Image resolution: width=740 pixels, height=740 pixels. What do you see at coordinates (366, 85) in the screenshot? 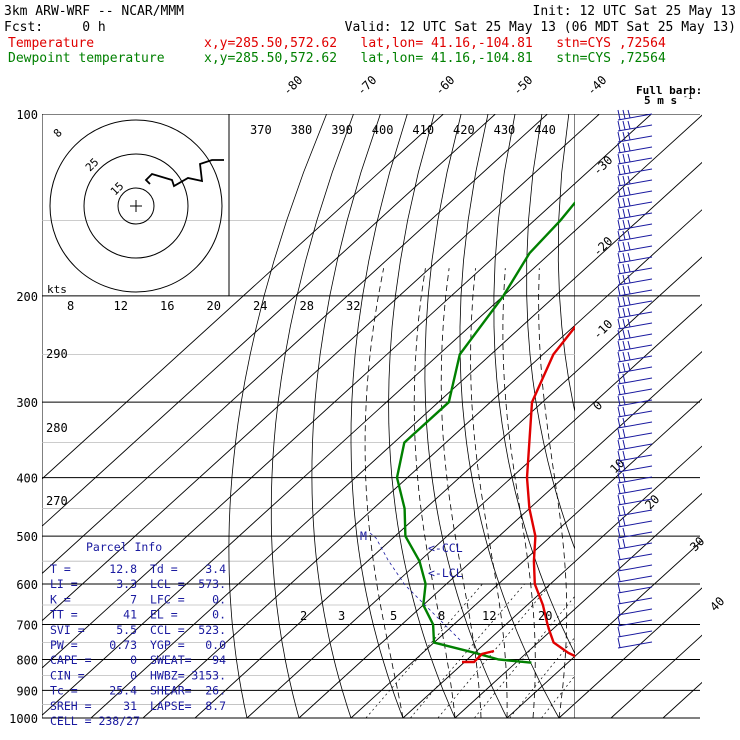
I see `isotherm-tick-label: -70` at bounding box center [366, 85].